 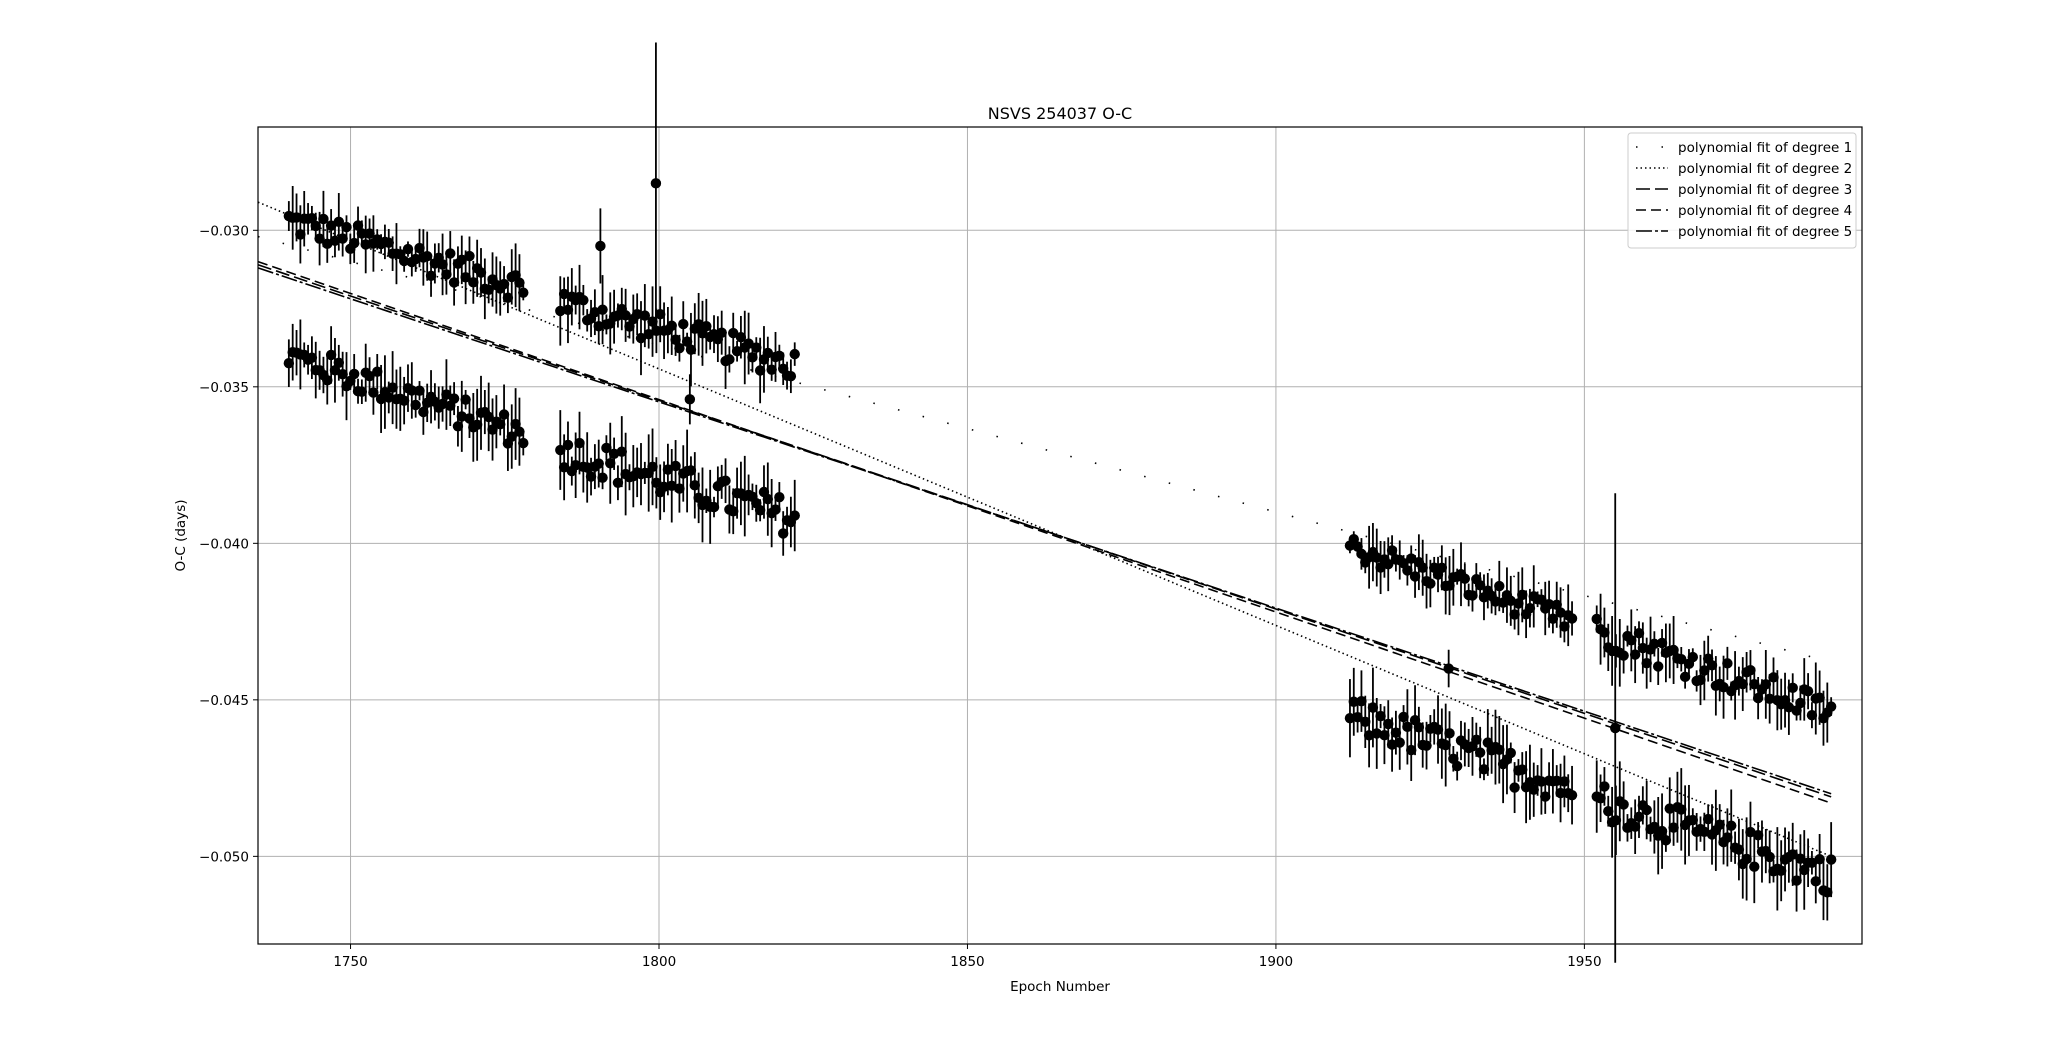 I want to click on legend-label: polynomial fit of degree 5, so click(x=1765, y=232).